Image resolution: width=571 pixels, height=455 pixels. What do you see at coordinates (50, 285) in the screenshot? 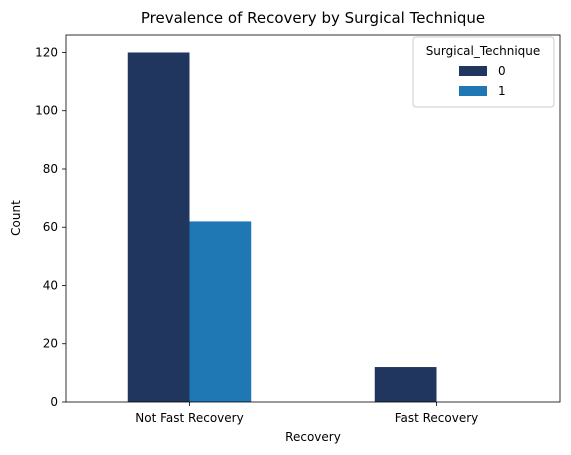
I see `y-tick-label: 40` at bounding box center [50, 285].